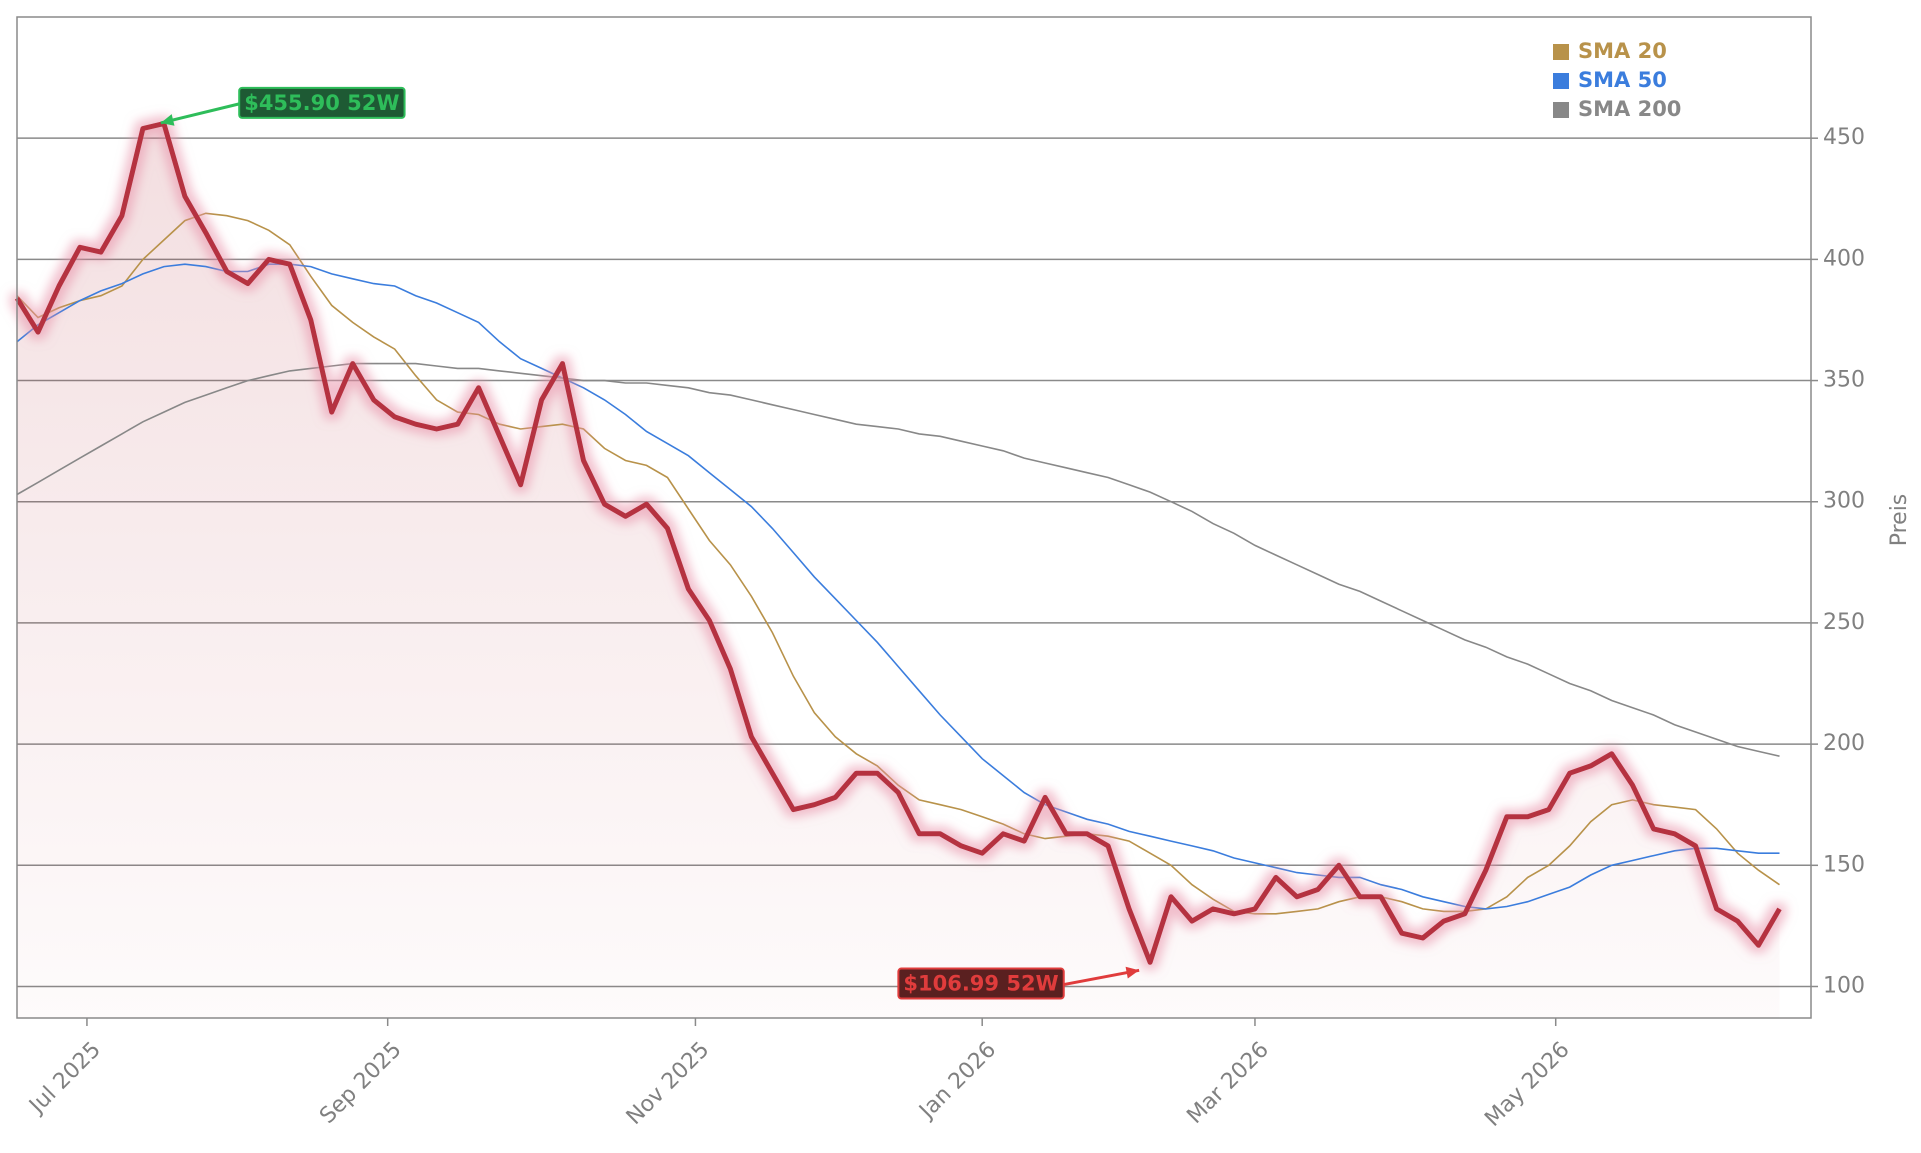 The height and width of the screenshot is (1153, 1921). I want to click on y-tick-label: 350, so click(1844, 380).